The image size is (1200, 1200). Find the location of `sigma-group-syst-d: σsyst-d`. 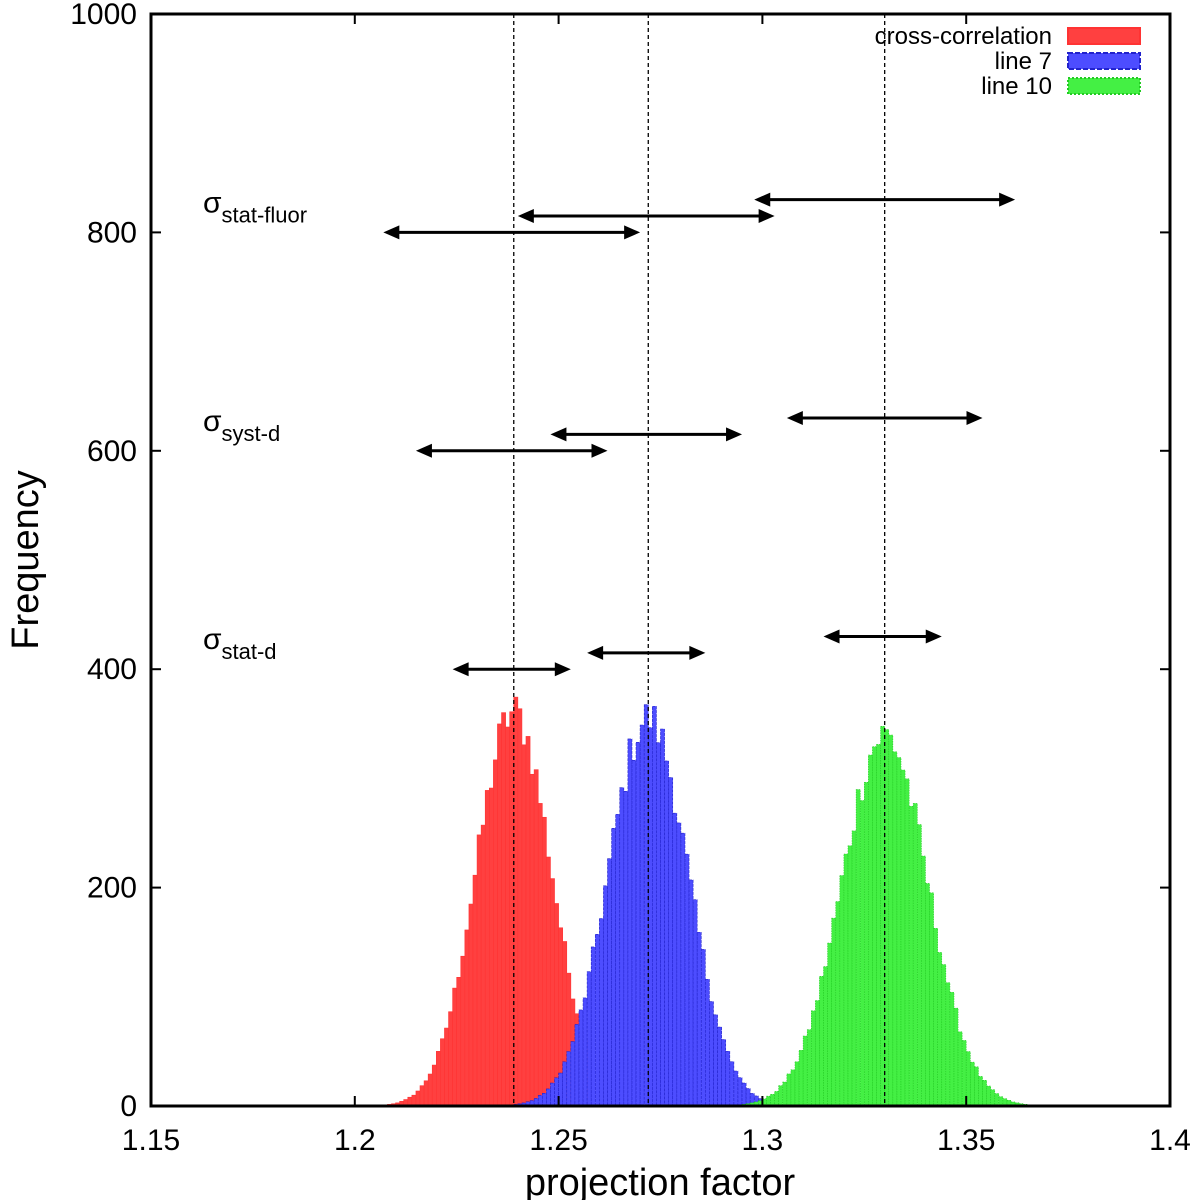

sigma-group-syst-d: σsyst-d is located at coordinates (593, 431).